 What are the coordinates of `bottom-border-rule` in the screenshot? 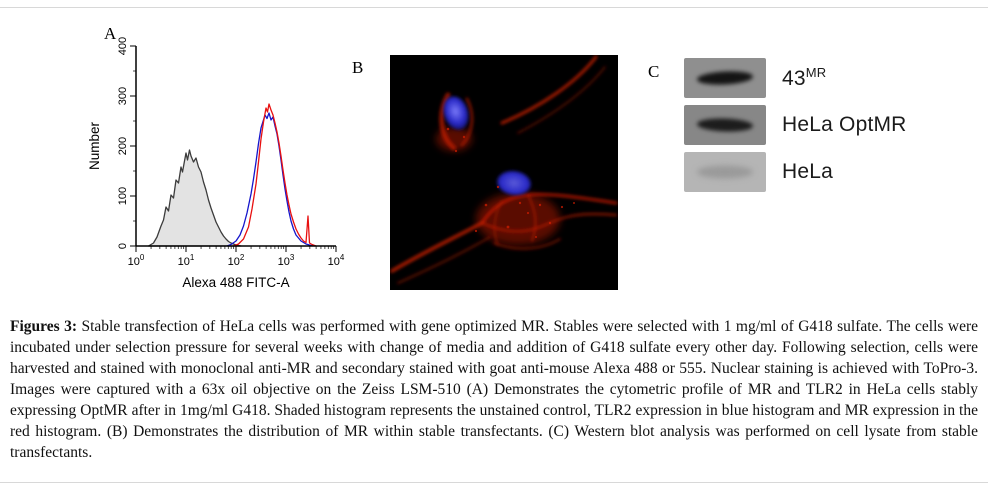 It's located at (494, 482).